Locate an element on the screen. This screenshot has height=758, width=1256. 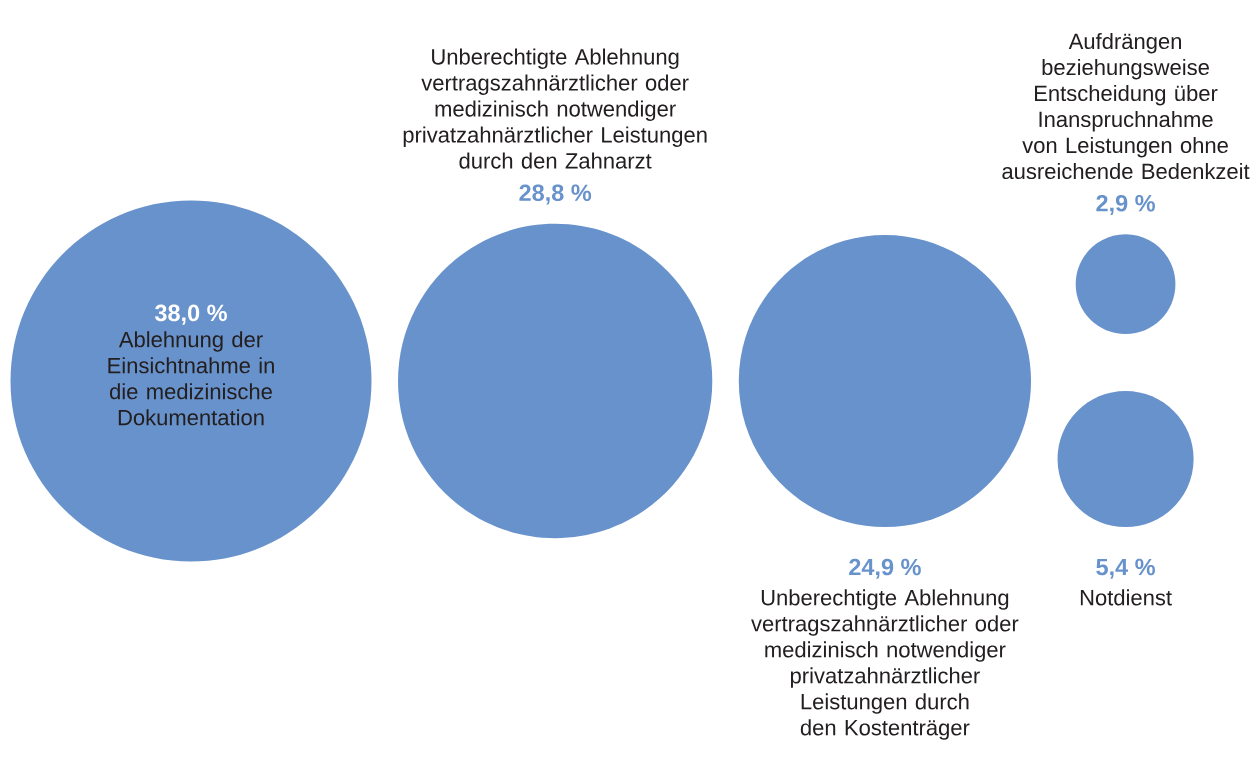
data-label: 5,4 % is located at coordinates (1125, 568).